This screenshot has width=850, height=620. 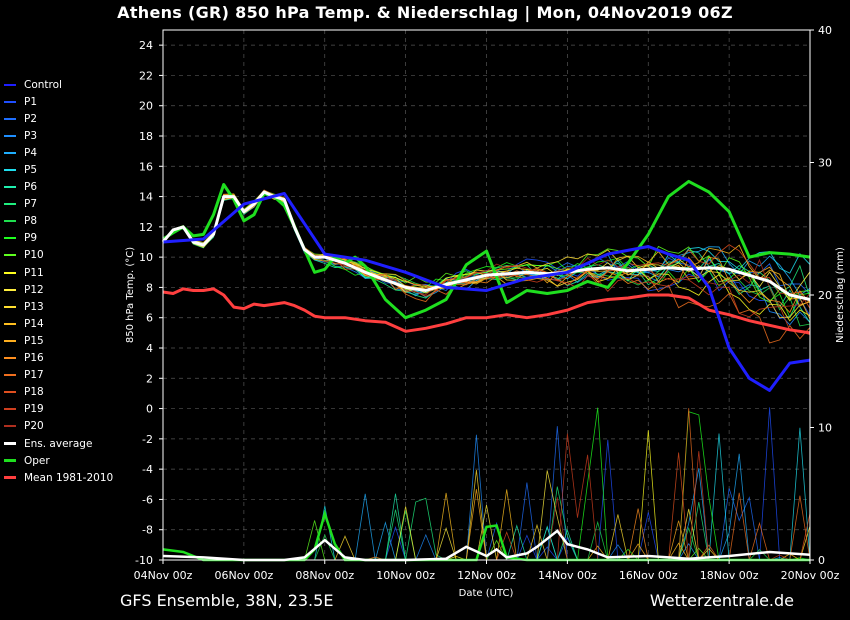 What do you see at coordinates (58, 135) in the screenshot?
I see `legend-item: P3` at bounding box center [58, 135].